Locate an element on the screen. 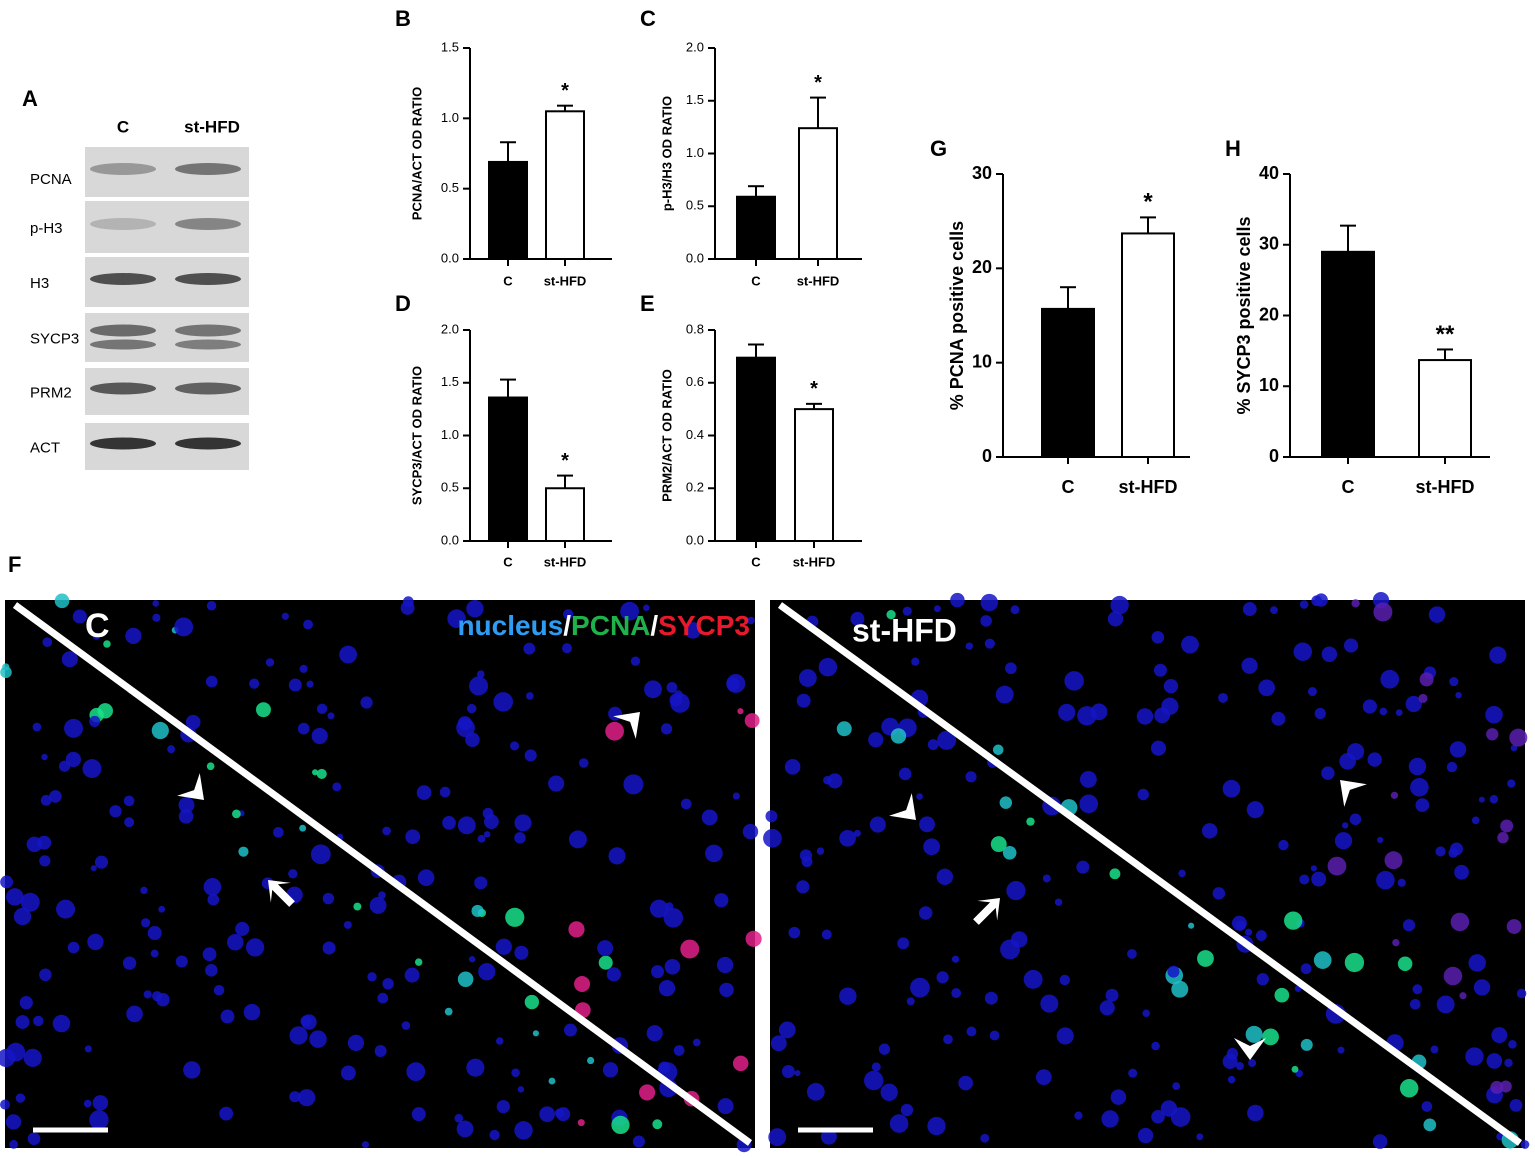 The width and height of the screenshot is (1535, 1158). bar-chart: Cp-H3/H3 OD RATIO 0.0 0.5 1.0 1.5 2.0 C st-HFD * is located at coordinates (751, 147).